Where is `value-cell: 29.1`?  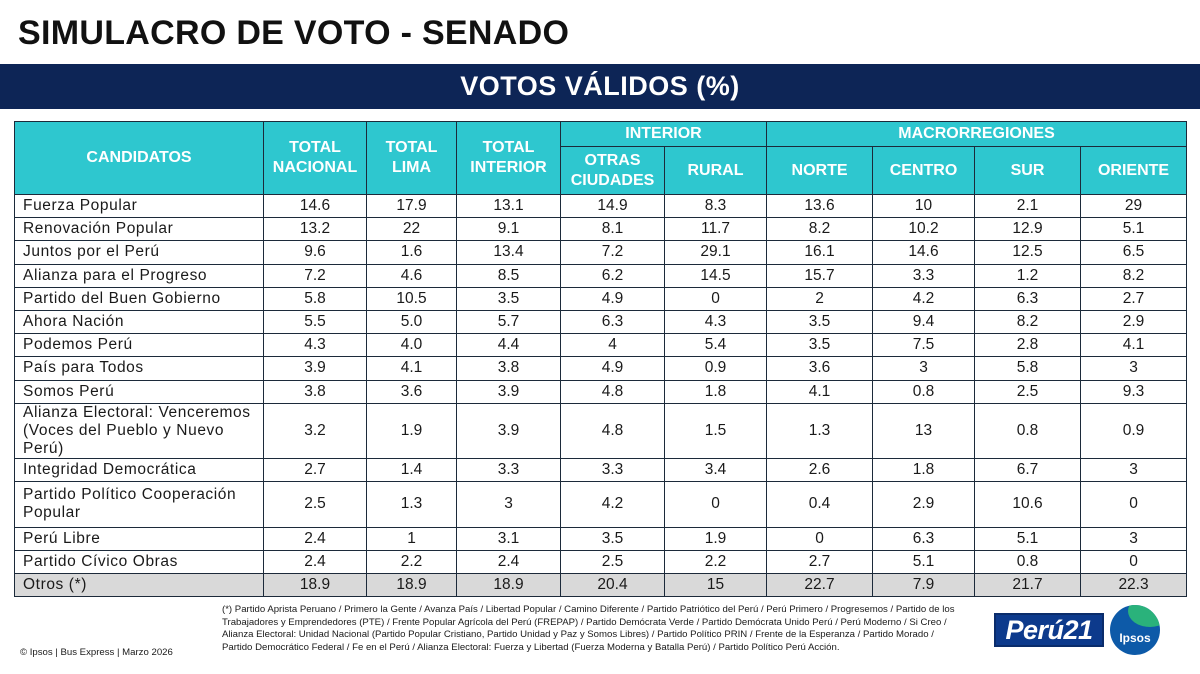 value-cell: 29.1 is located at coordinates (715, 252).